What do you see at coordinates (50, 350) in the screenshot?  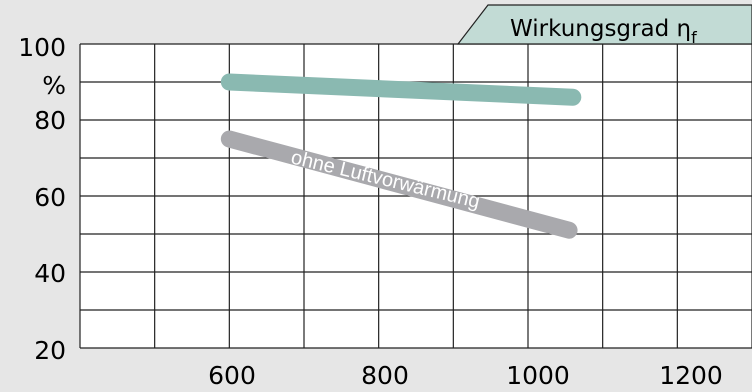 I see `y-tick-label-20: 20` at bounding box center [50, 350].